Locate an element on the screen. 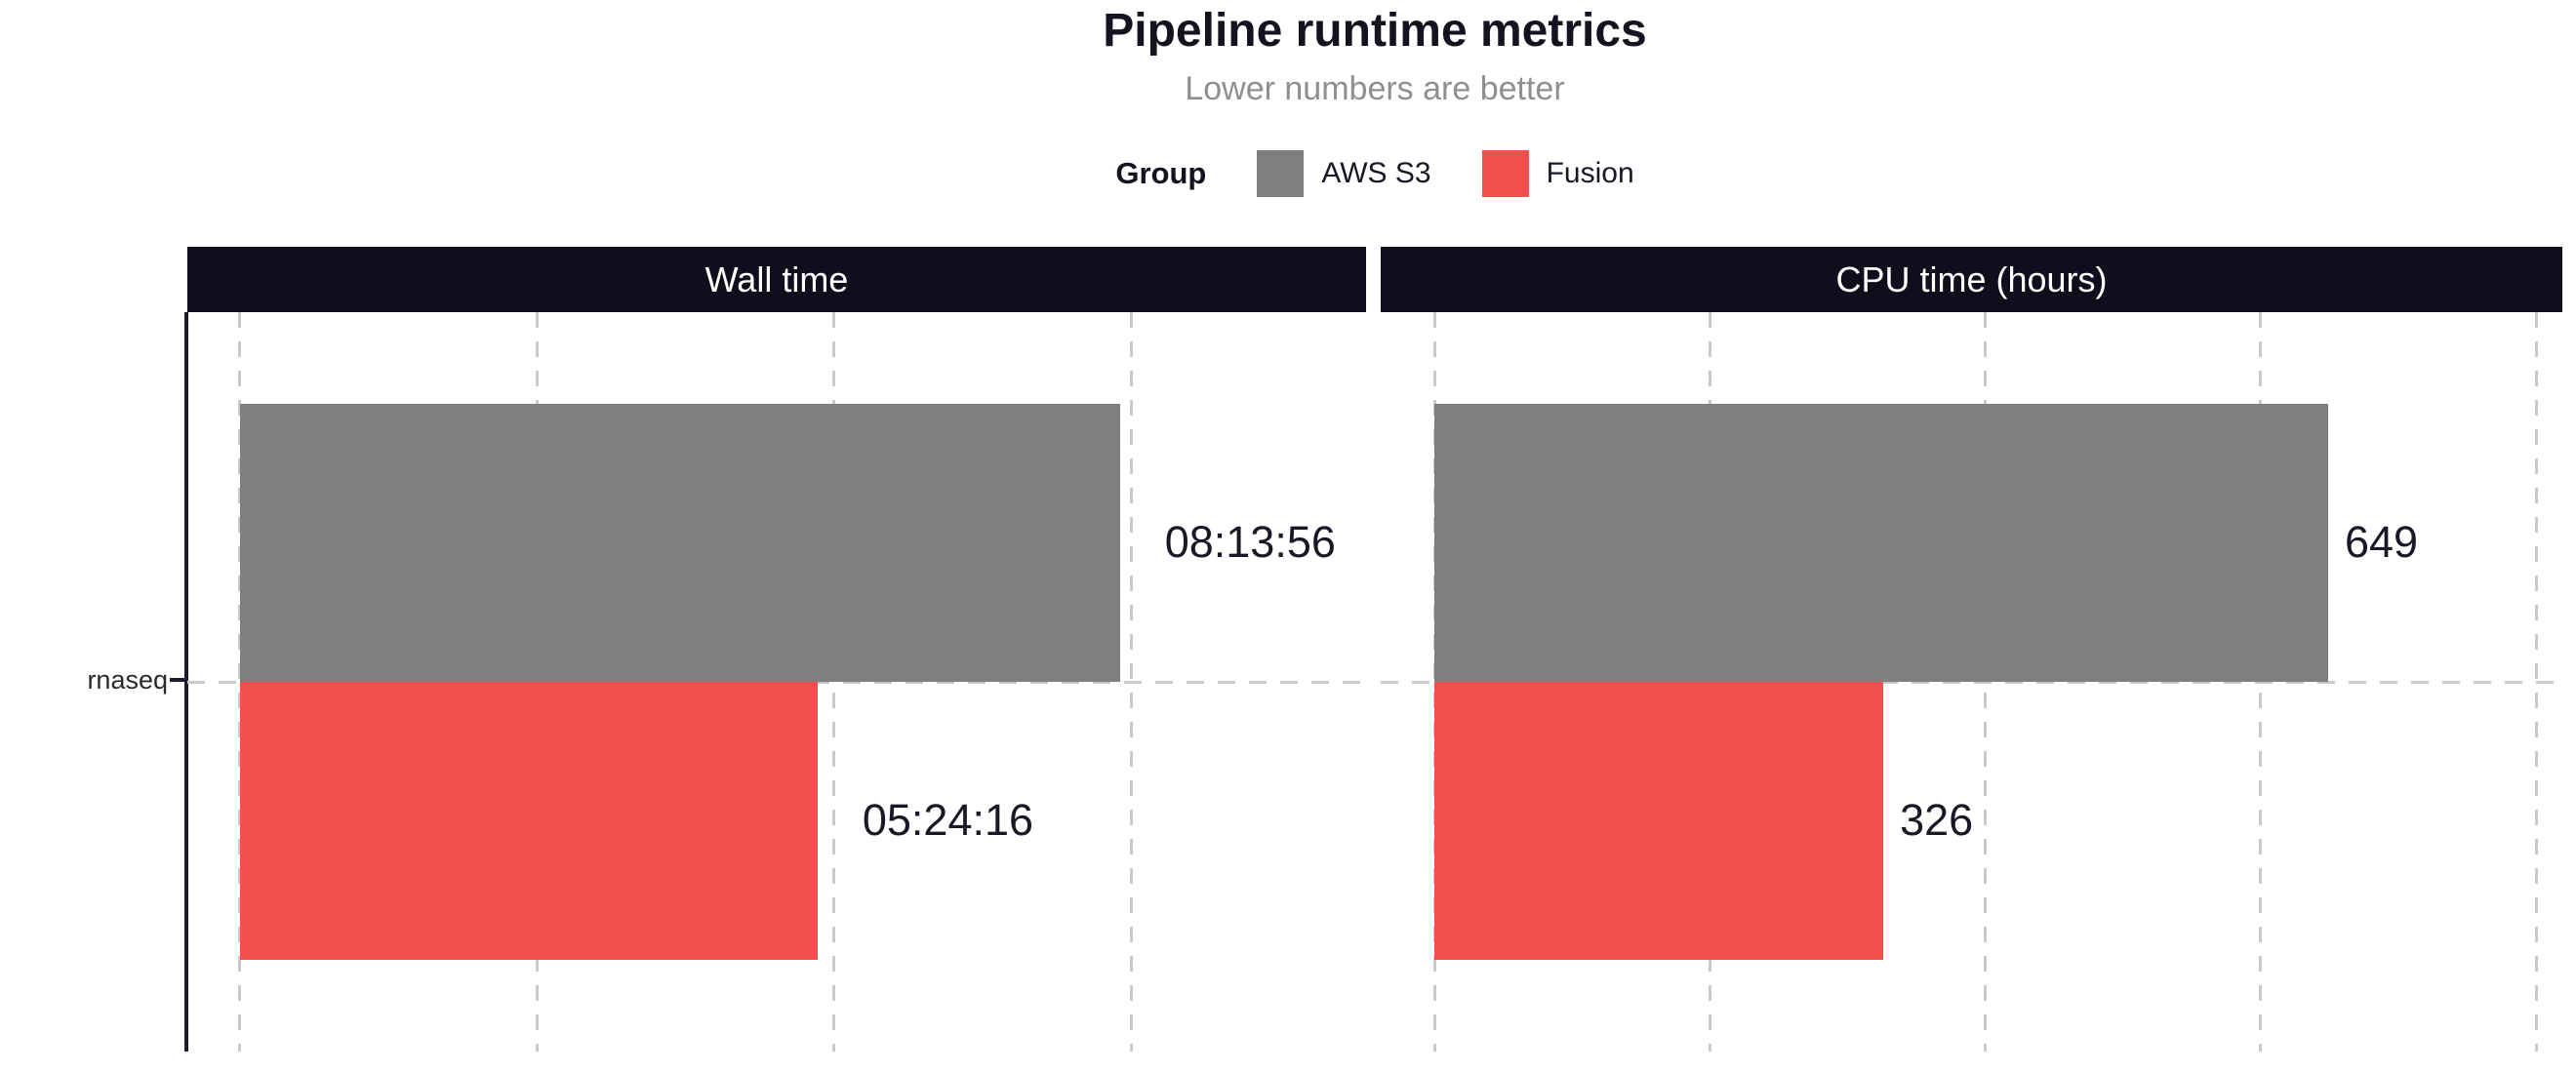 The width and height of the screenshot is (2576, 1073). chart-title: Pipeline runtime metrics is located at coordinates (1375, 31).